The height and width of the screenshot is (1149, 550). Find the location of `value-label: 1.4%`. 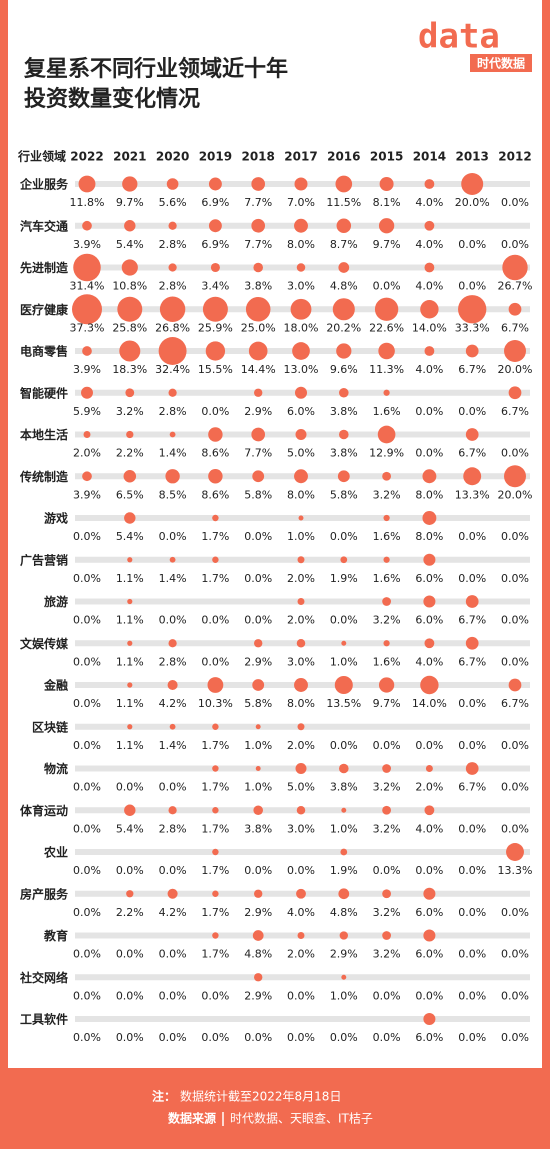

value-label: 1.4% is located at coordinates (173, 745).